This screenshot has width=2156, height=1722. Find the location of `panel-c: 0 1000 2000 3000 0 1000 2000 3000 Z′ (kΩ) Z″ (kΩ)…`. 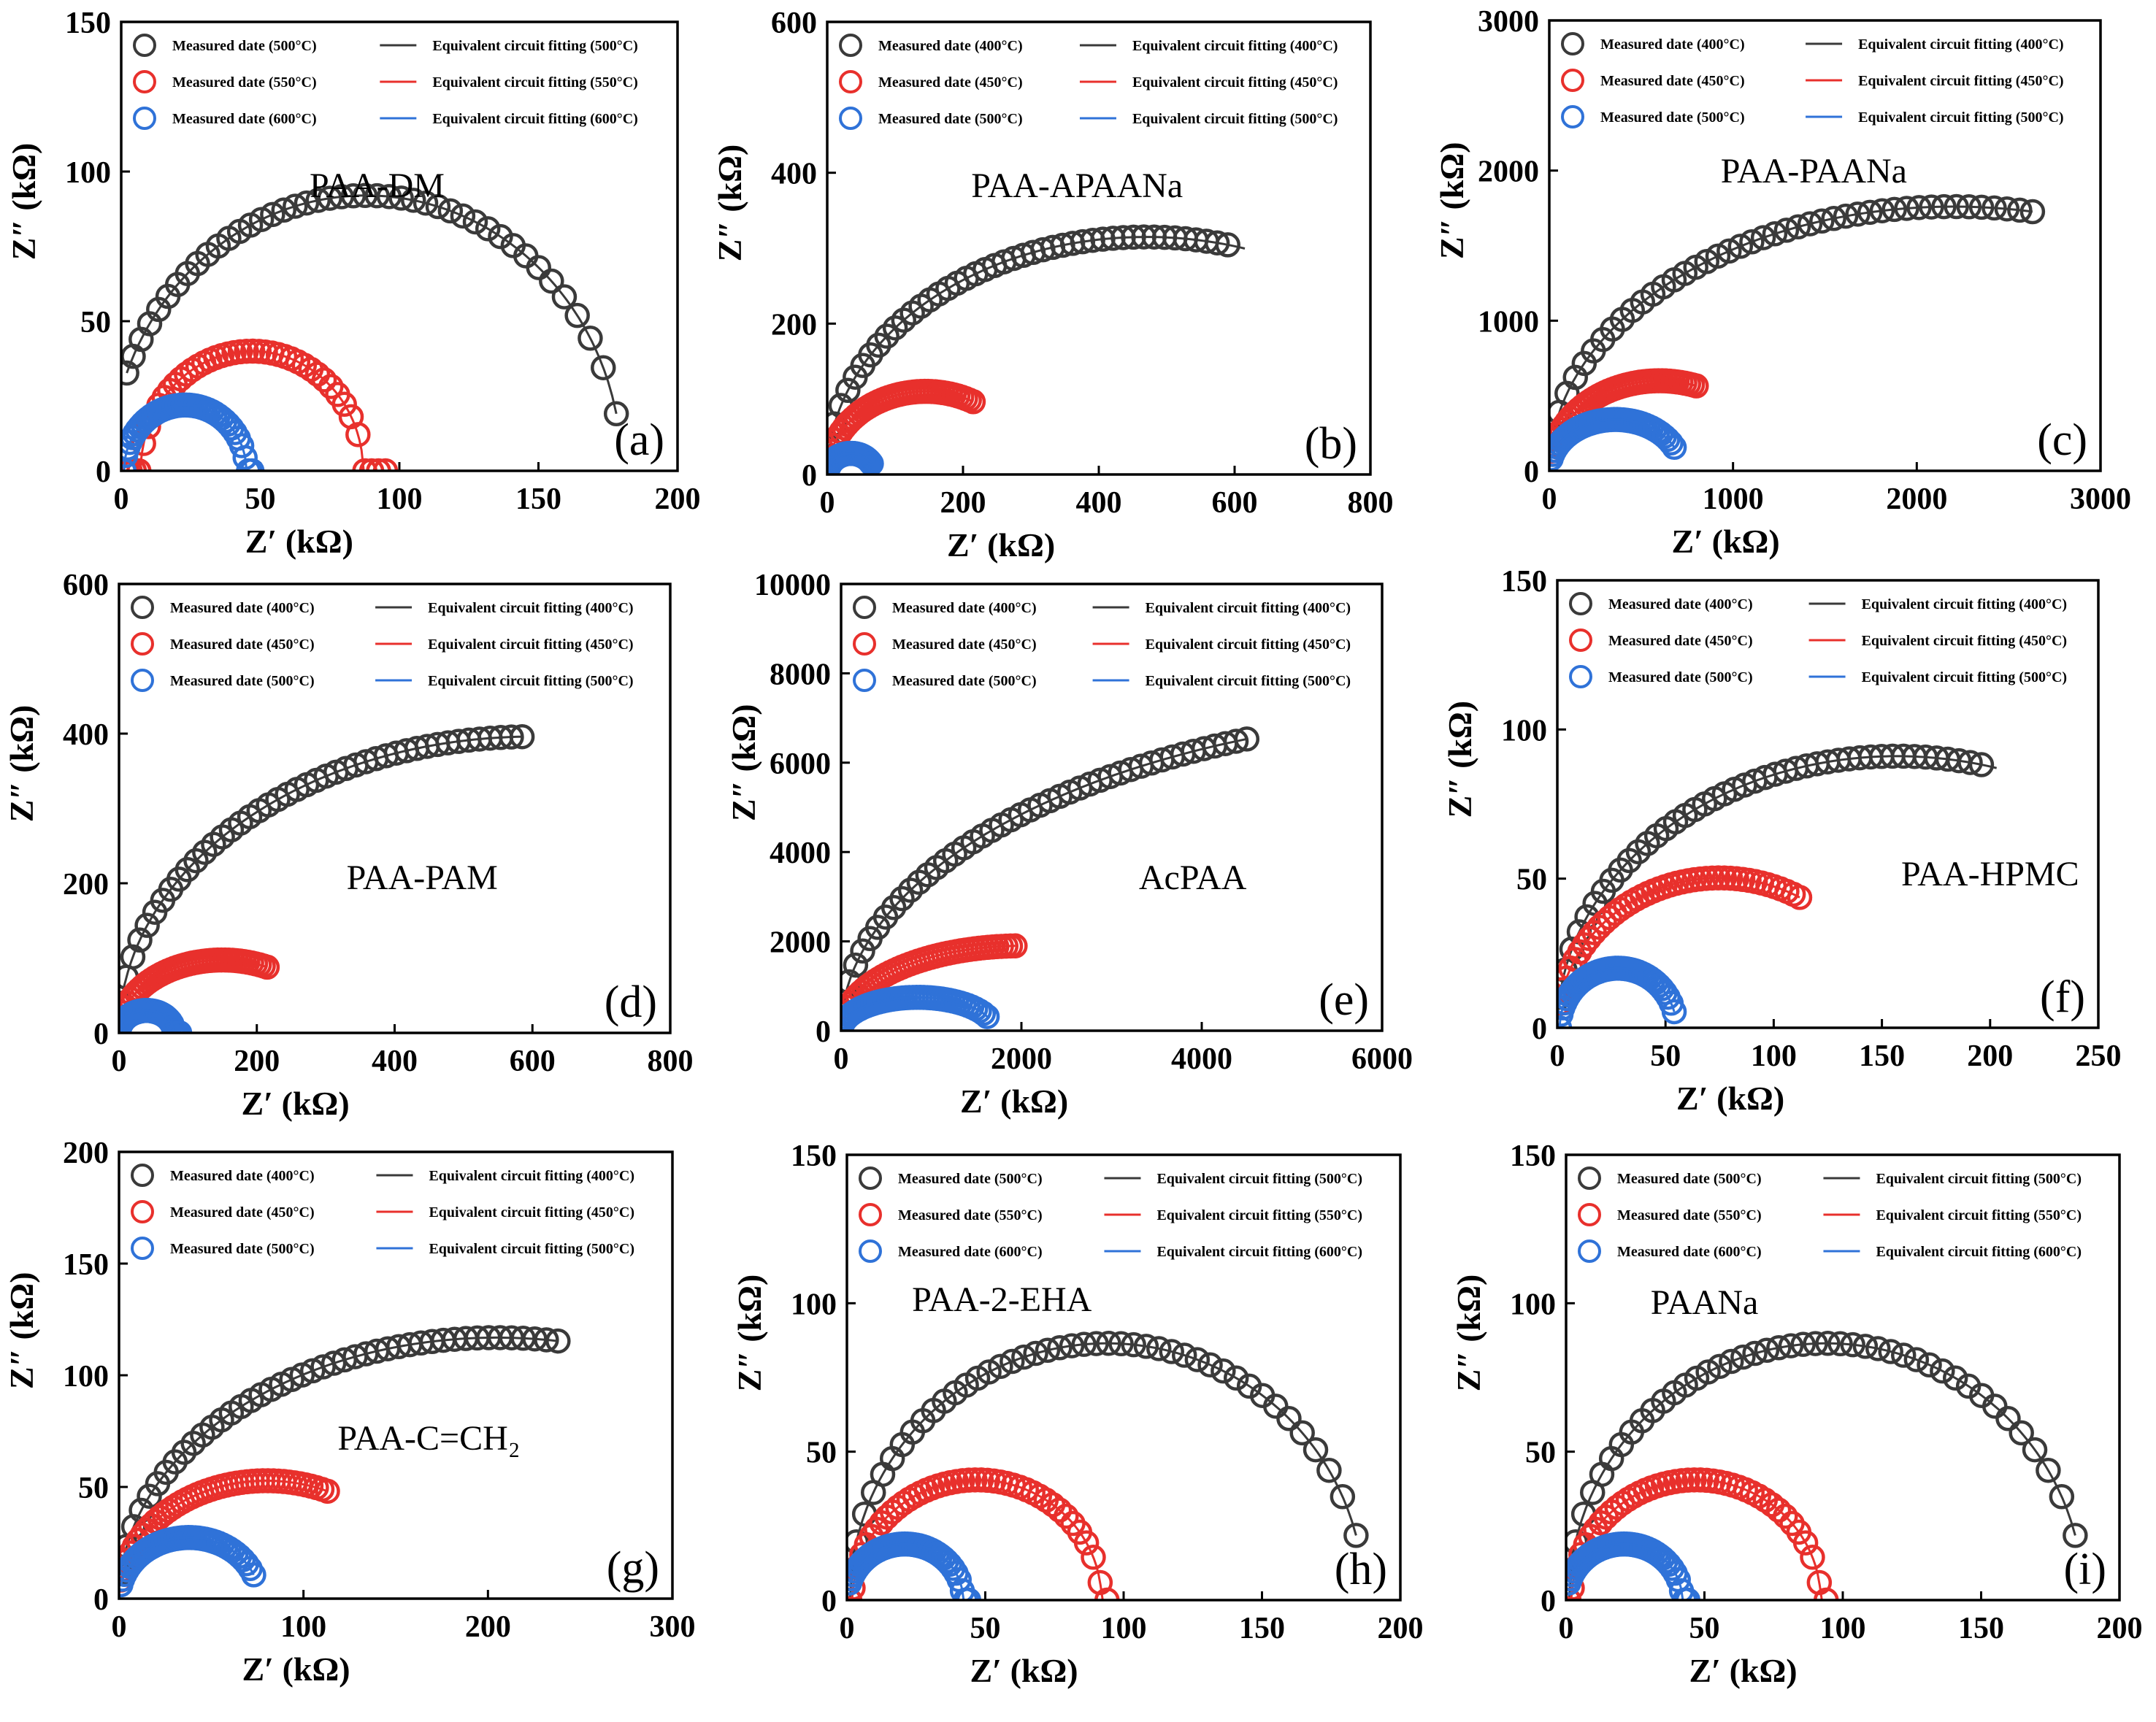

panel-c: 0 1000 2000 3000 0 1000 2000 3000 Z′ (kΩ) Z″ (kΩ)… is located at coordinates (1782, 282).